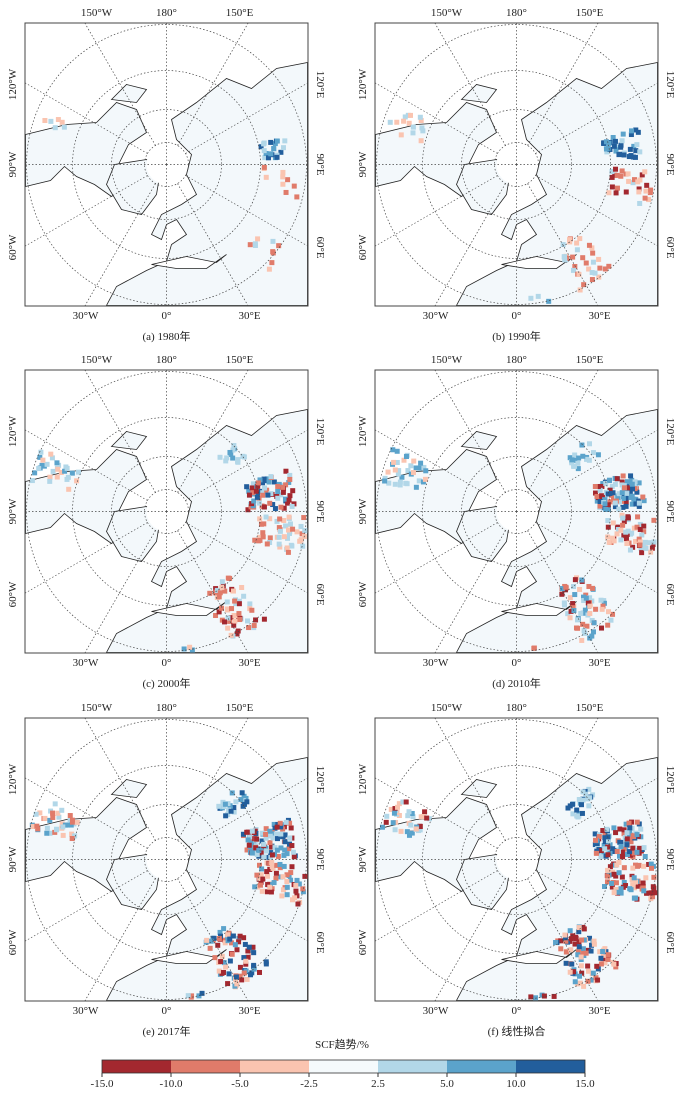 The image size is (684, 1096). What do you see at coordinates (240, 1084) in the screenshot?
I see `colorbar-tick-label: -5.0` at bounding box center [240, 1084].